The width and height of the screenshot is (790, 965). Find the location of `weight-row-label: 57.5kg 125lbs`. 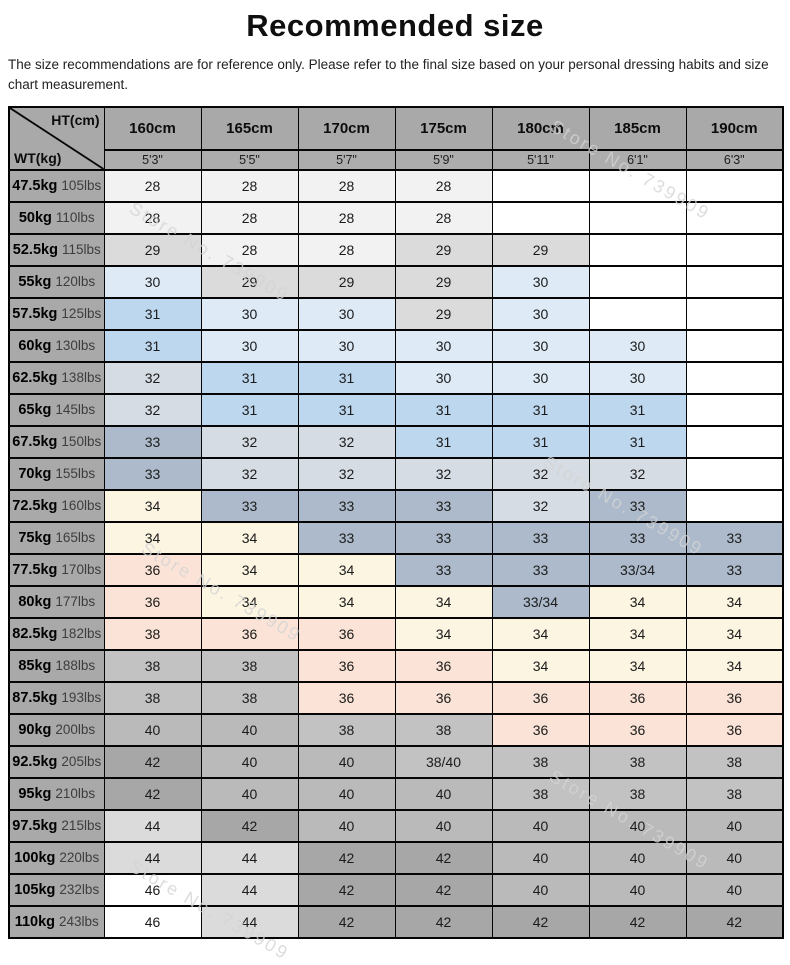

weight-row-label: 57.5kg 125lbs is located at coordinates (56, 314).